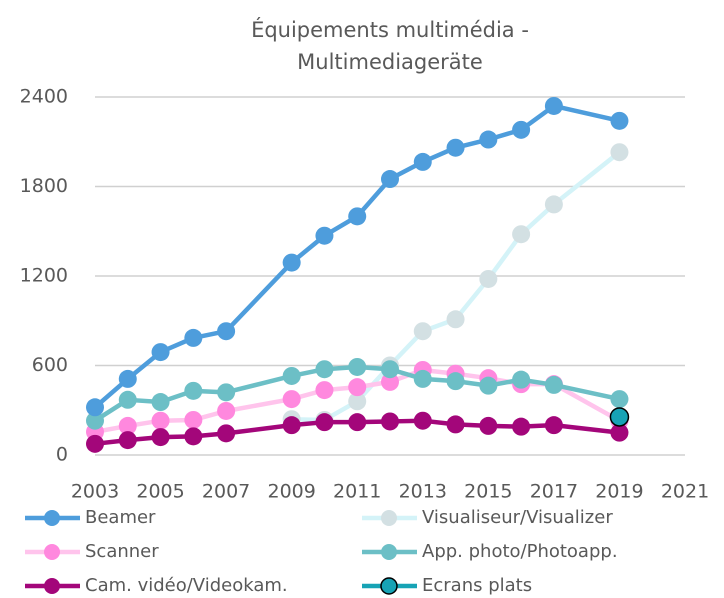 Image resolution: width=724 pixels, height=598 pixels. What do you see at coordinates (357, 492) in the screenshot?
I see `x-tick-label: 2011` at bounding box center [357, 492].